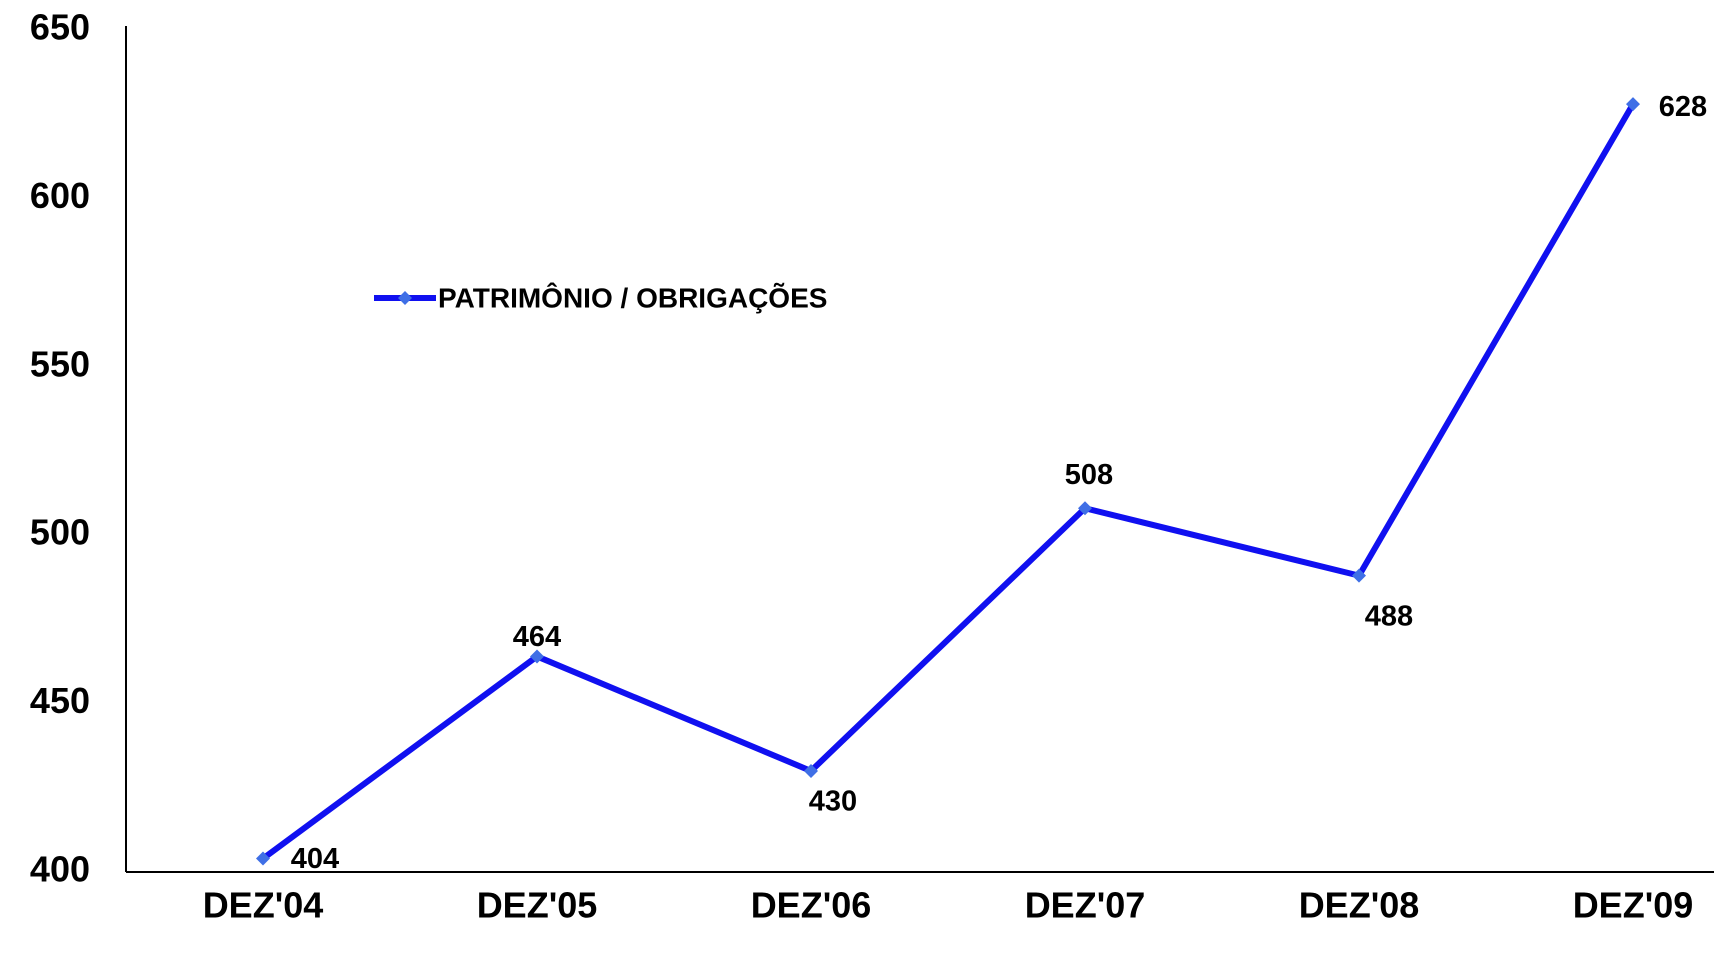  I want to click on data-label: 404, so click(315, 859).